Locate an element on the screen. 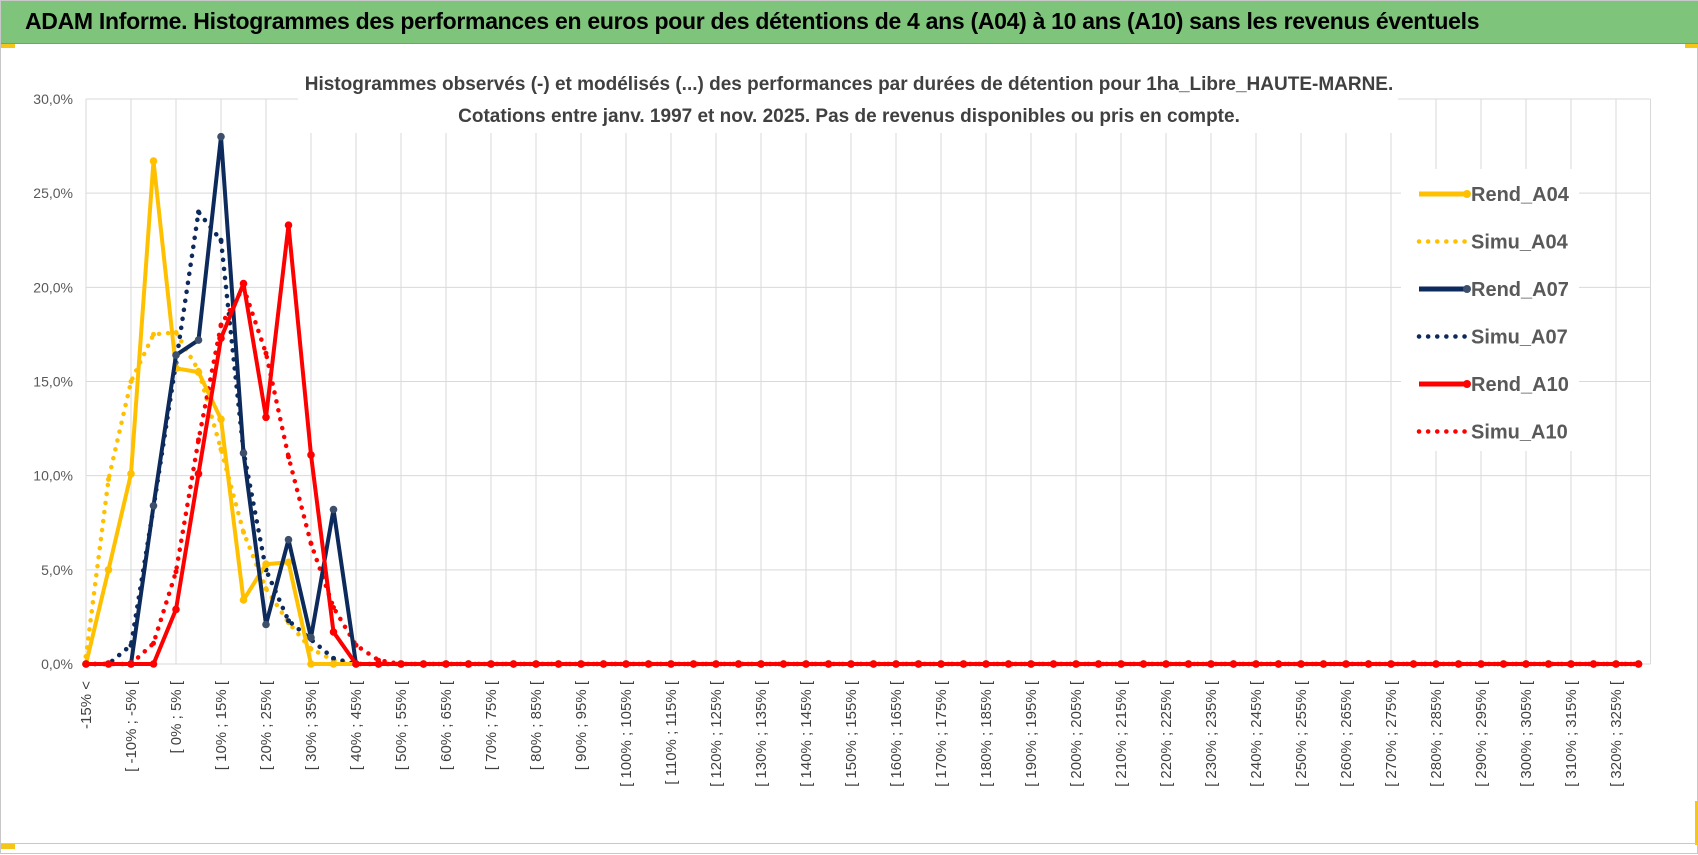 The height and width of the screenshot is (855, 1698). y-tick-label: 10,0% is located at coordinates (53, 476).